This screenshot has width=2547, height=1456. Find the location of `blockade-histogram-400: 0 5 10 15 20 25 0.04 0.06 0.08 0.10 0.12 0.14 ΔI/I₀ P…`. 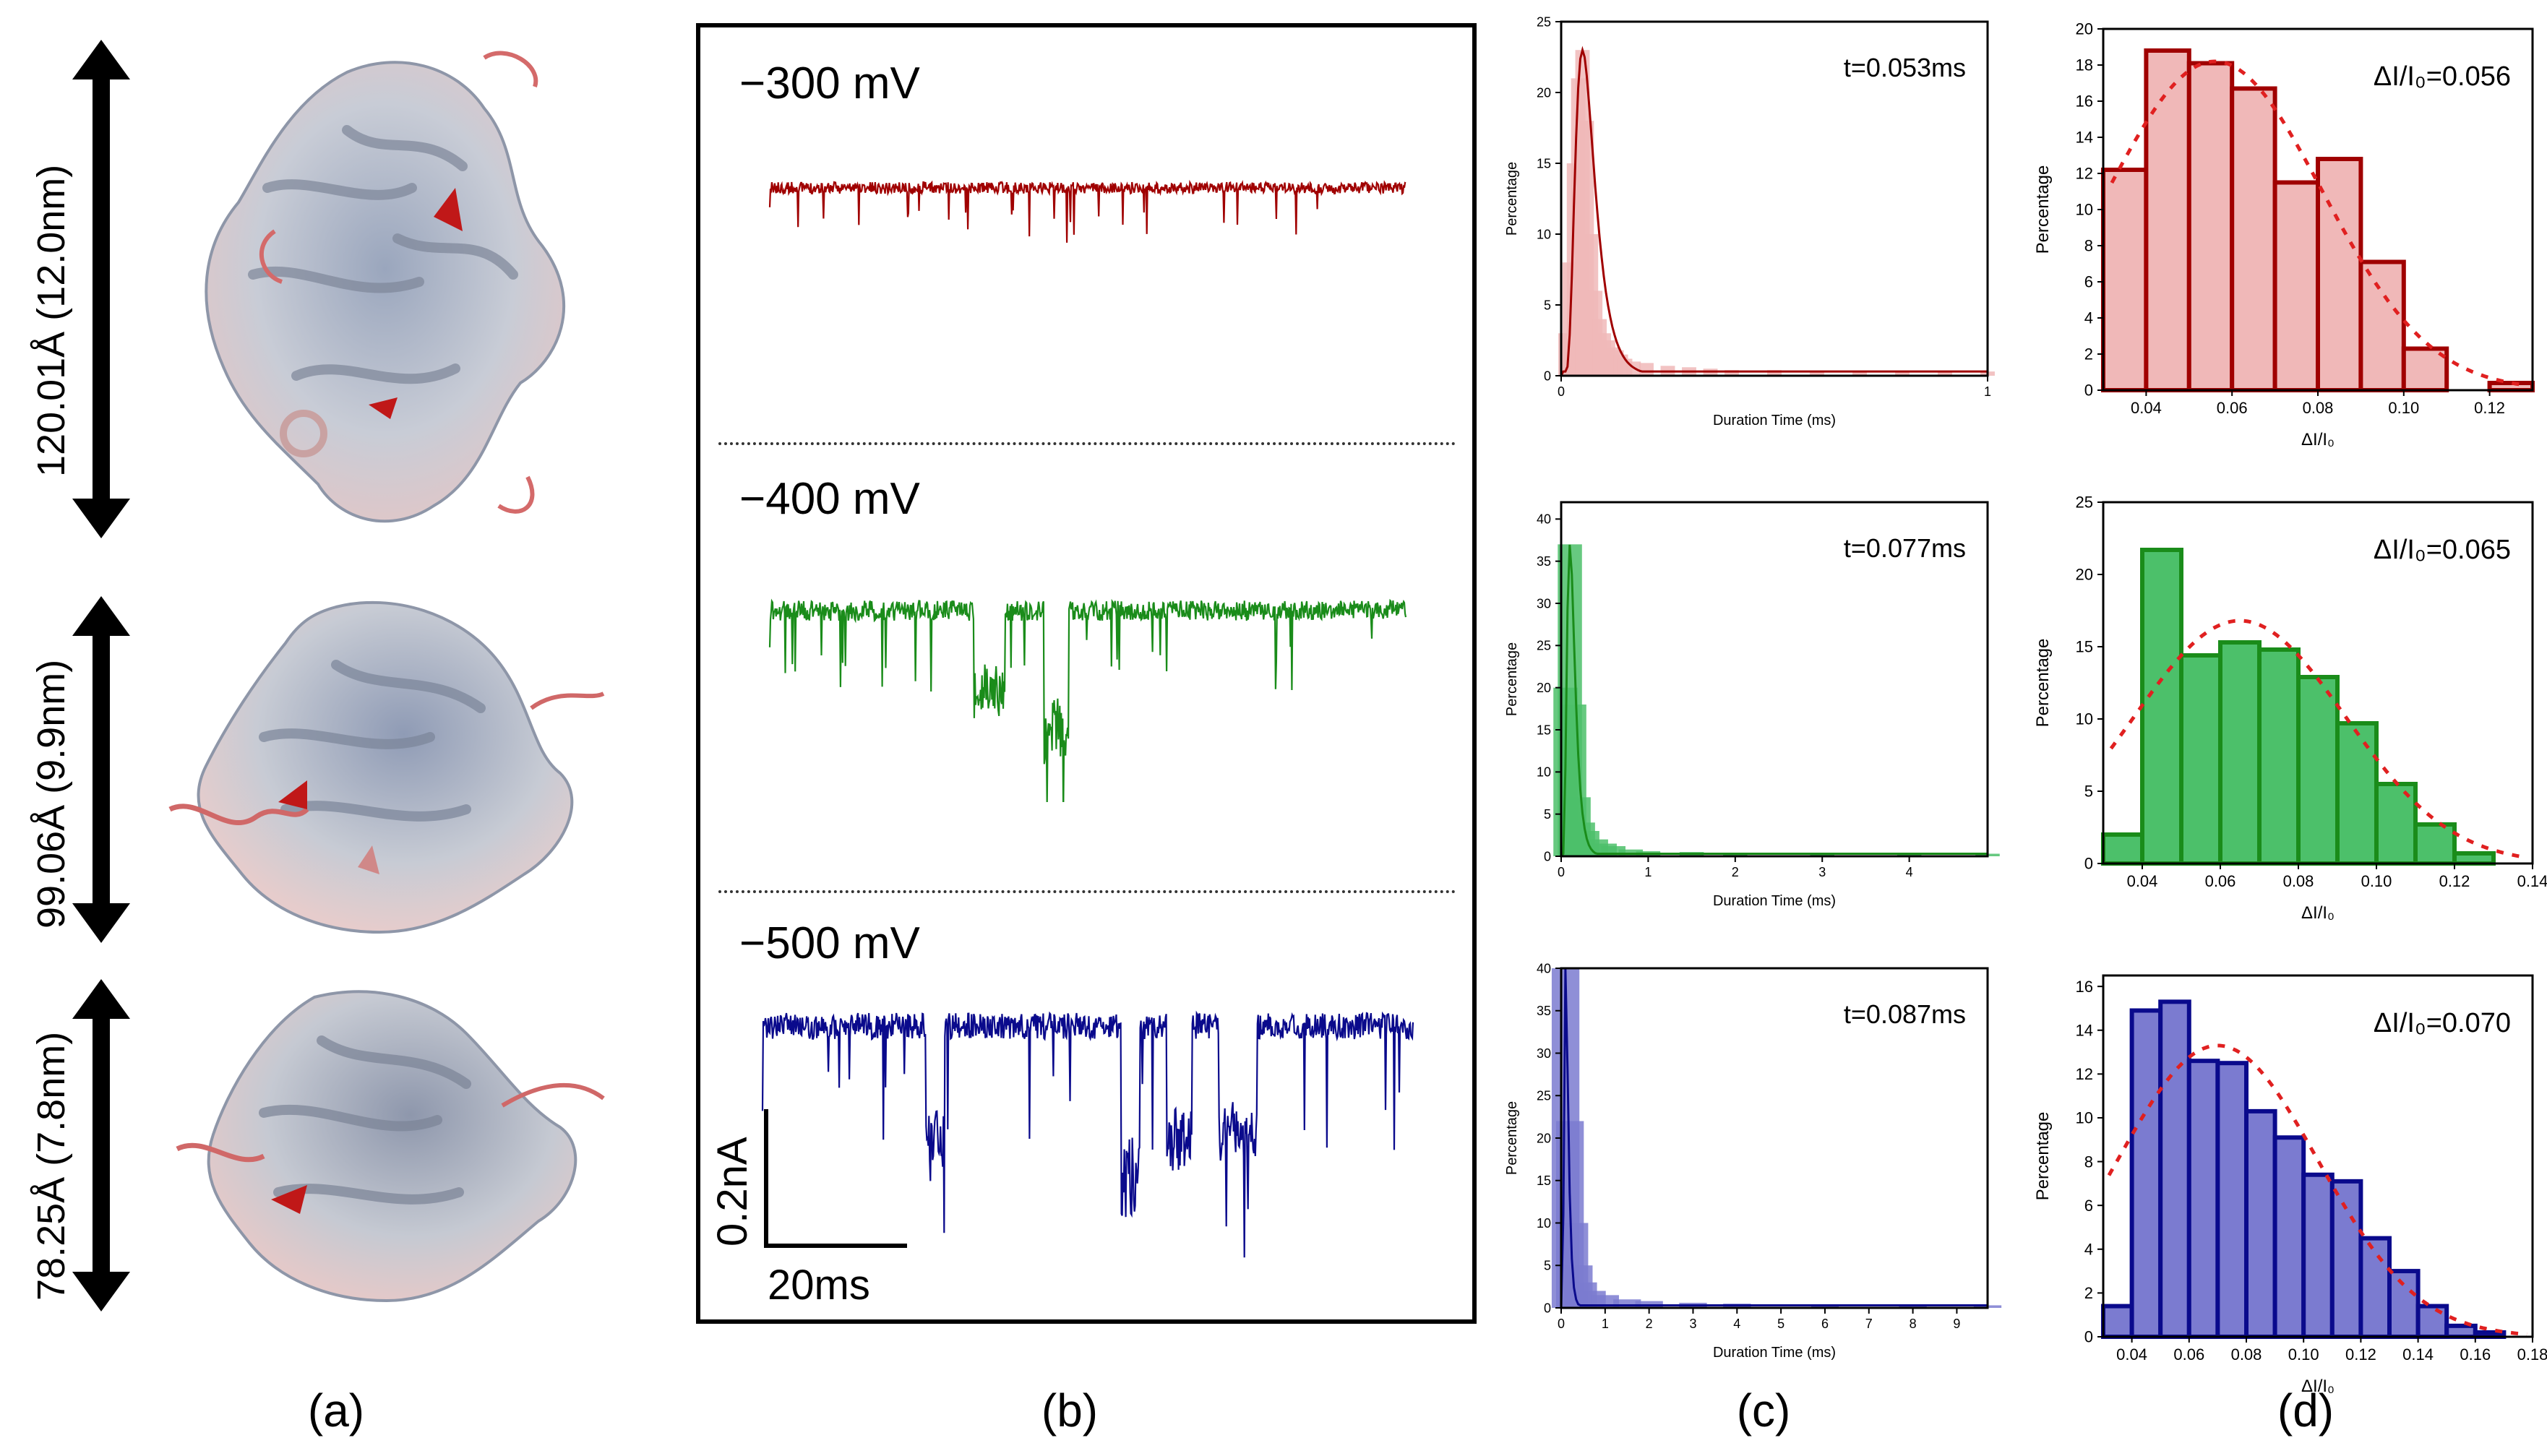

blockade-histogram-400: 0 5 10 15 20 25 0.04 0.06 0.08 0.10 0.12 0.14 ΔI/I₀ P… is located at coordinates (2290, 708).